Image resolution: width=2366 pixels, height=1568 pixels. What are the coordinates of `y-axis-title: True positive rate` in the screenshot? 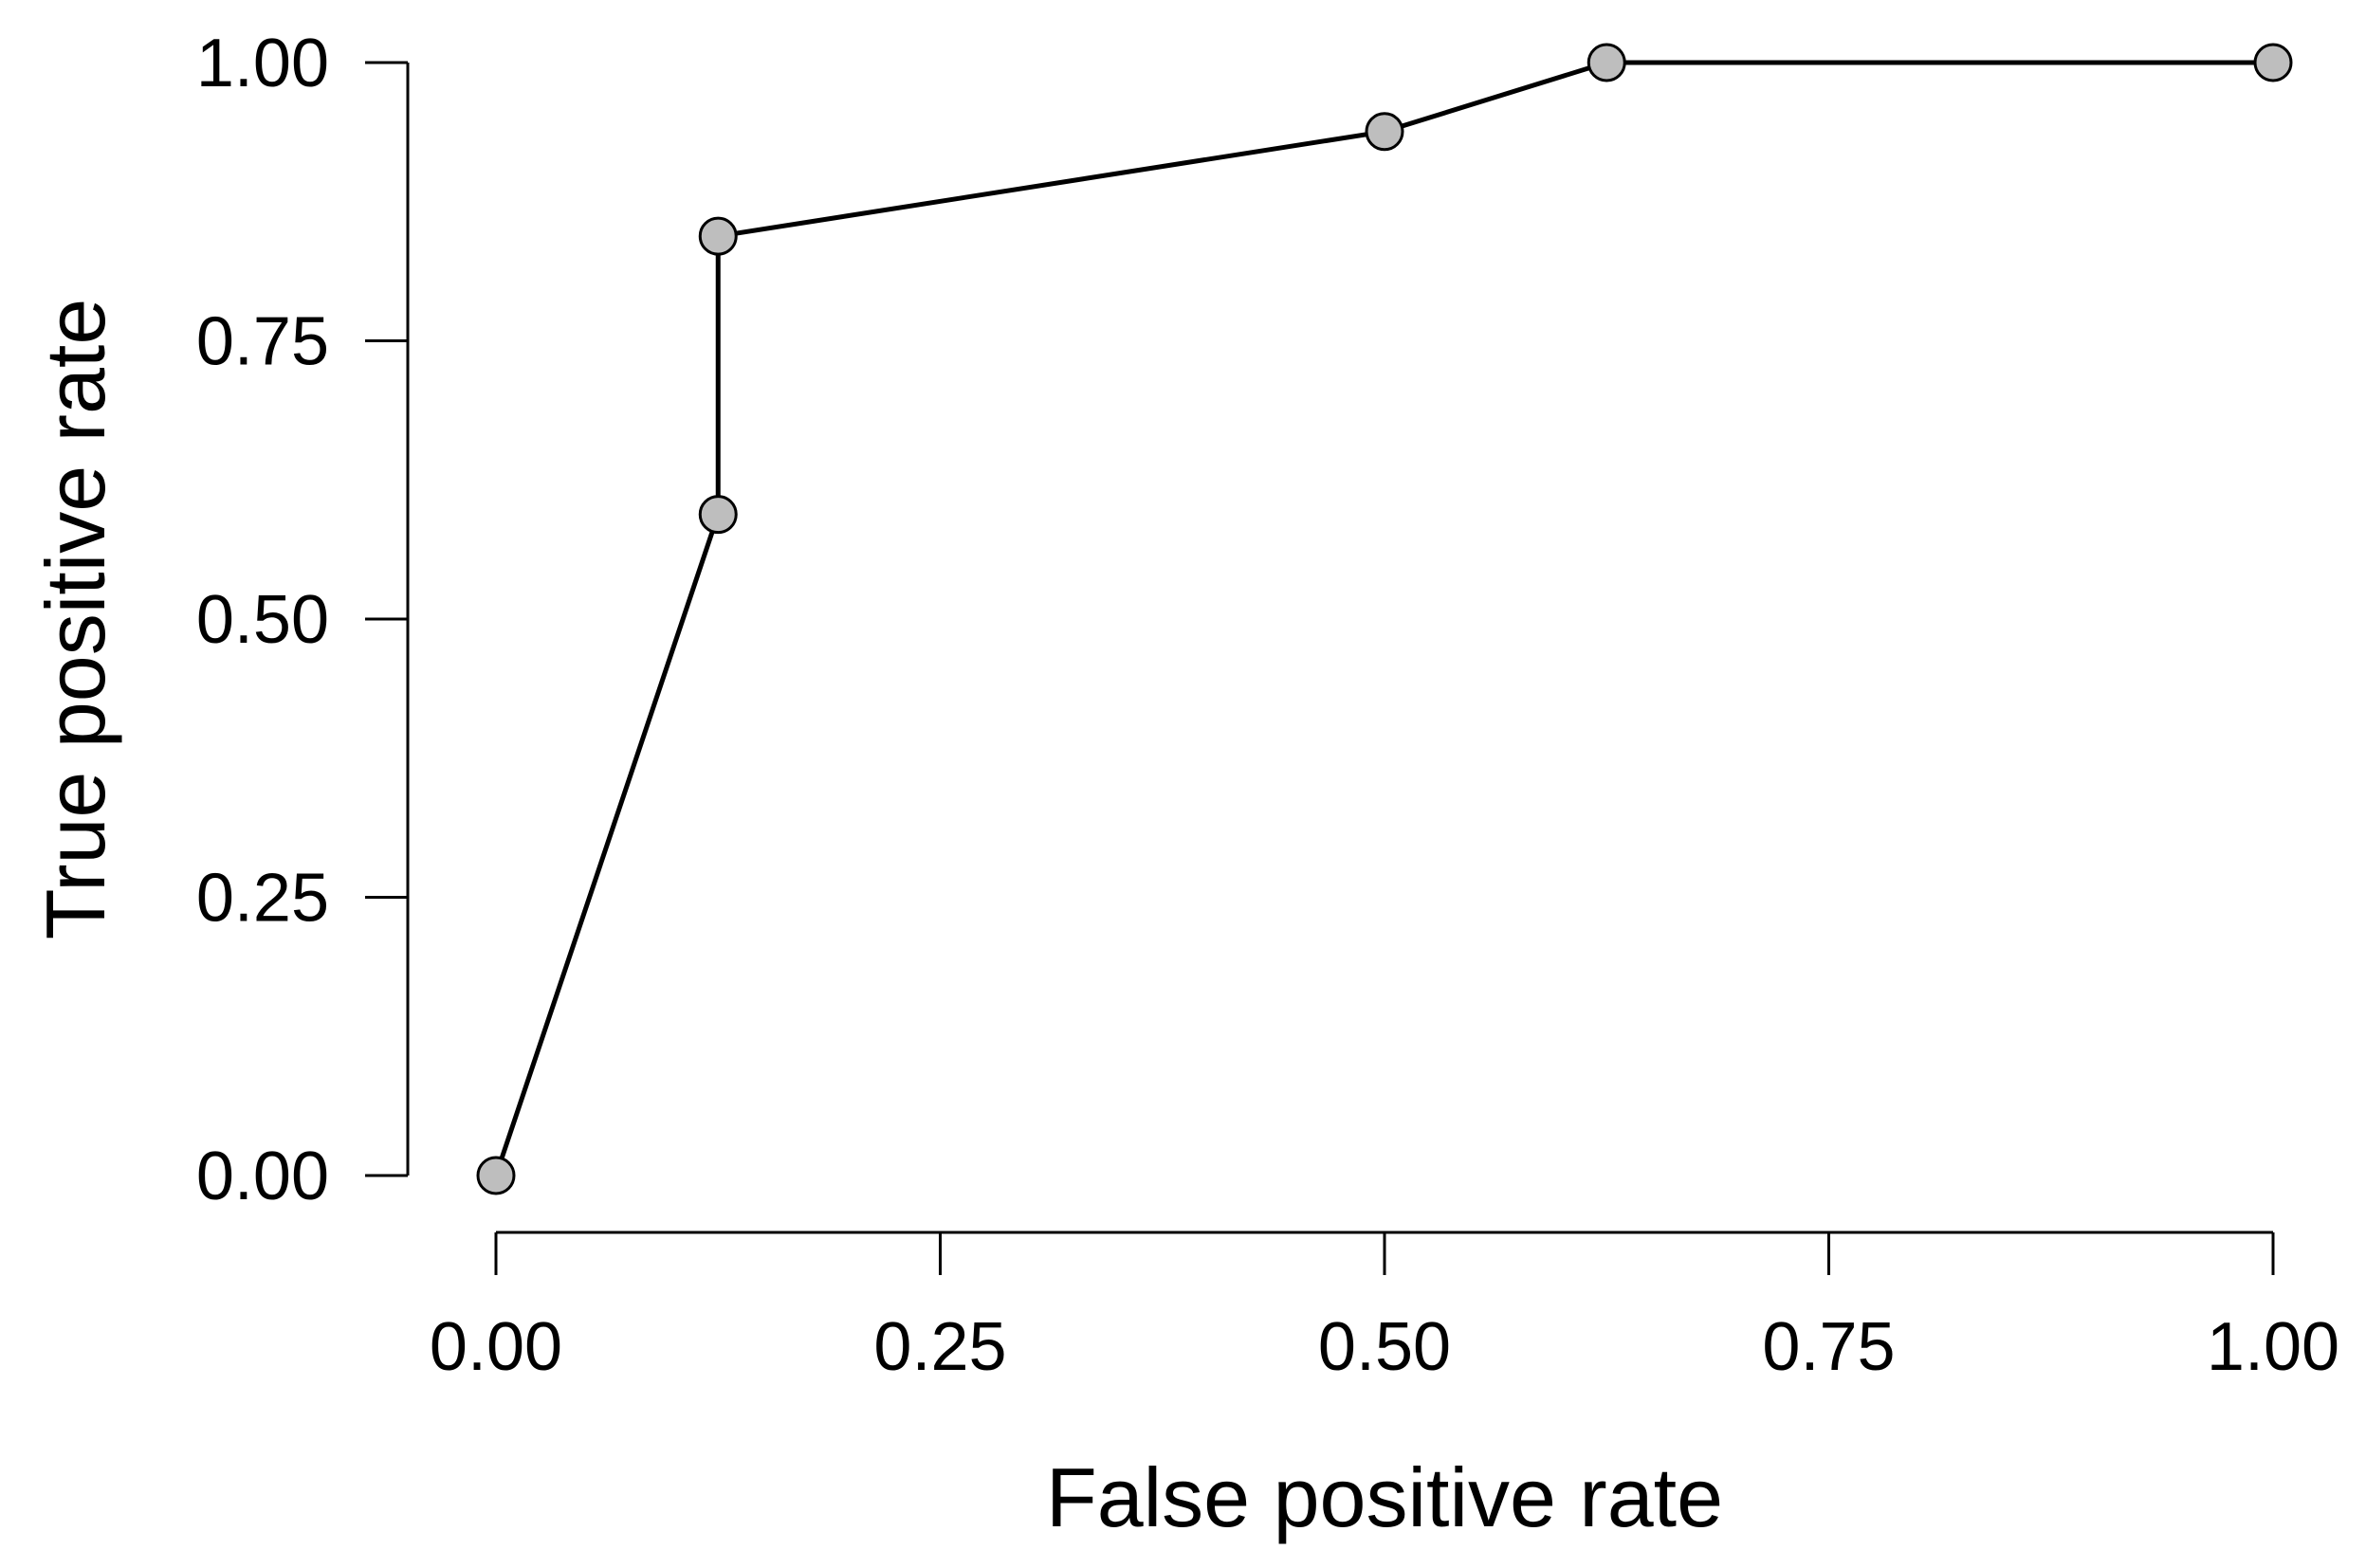 It's located at (75, 619).